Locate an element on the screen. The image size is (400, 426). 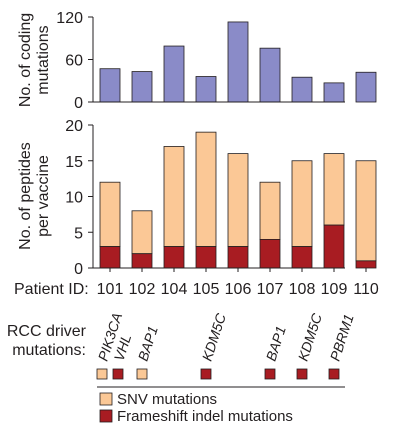
driver-gene-108-kdm5c: KDM5C is located at coordinates (310, 337).